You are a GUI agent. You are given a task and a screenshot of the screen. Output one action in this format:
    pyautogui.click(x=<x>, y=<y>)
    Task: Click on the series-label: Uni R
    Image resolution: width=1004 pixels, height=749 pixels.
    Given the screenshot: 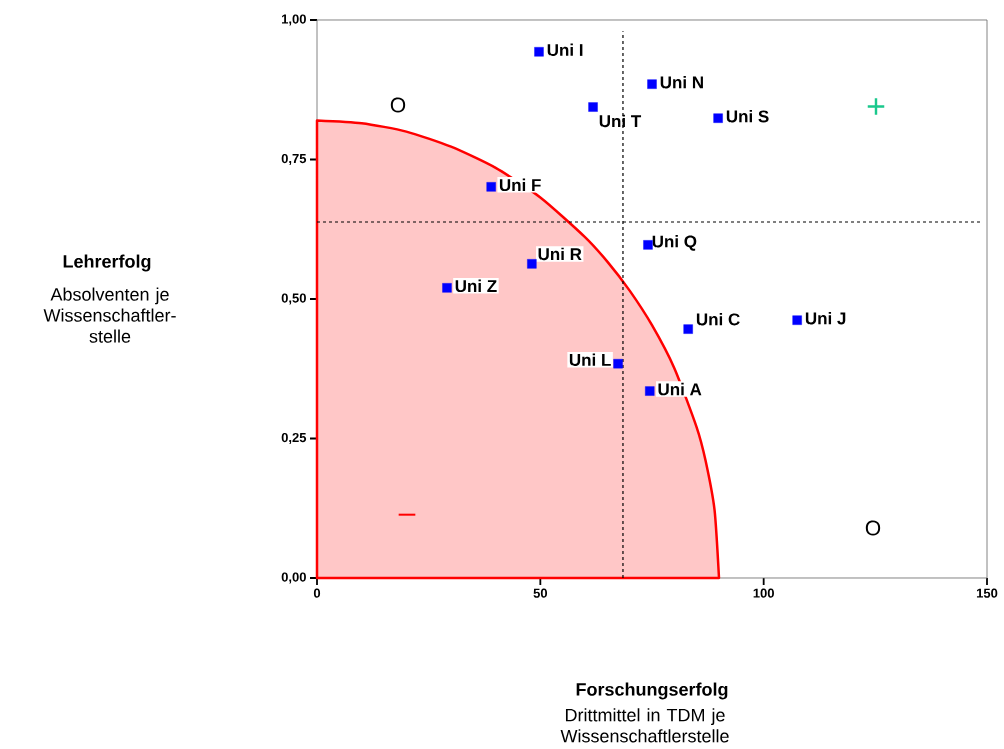 What is the action you would take?
    pyautogui.click(x=560, y=254)
    